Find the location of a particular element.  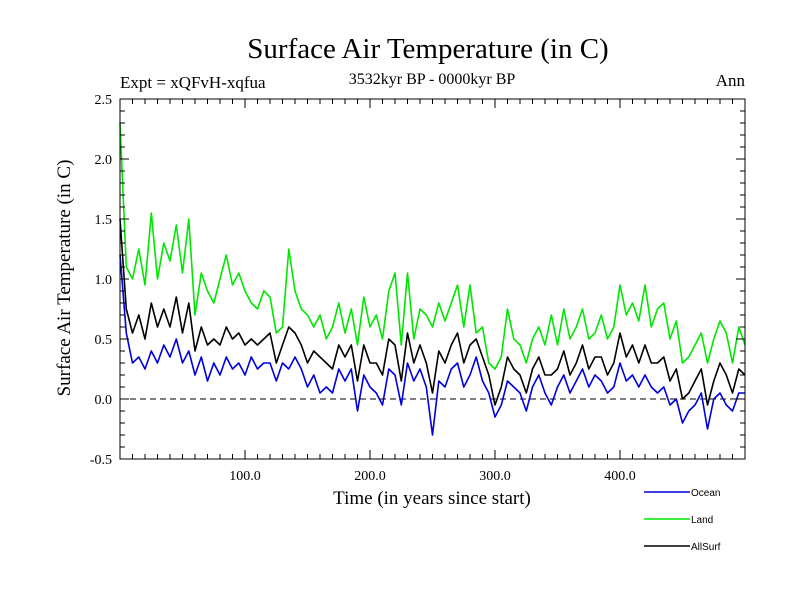

x-axis-label: Time (in years since start) is located at coordinates (432, 498).